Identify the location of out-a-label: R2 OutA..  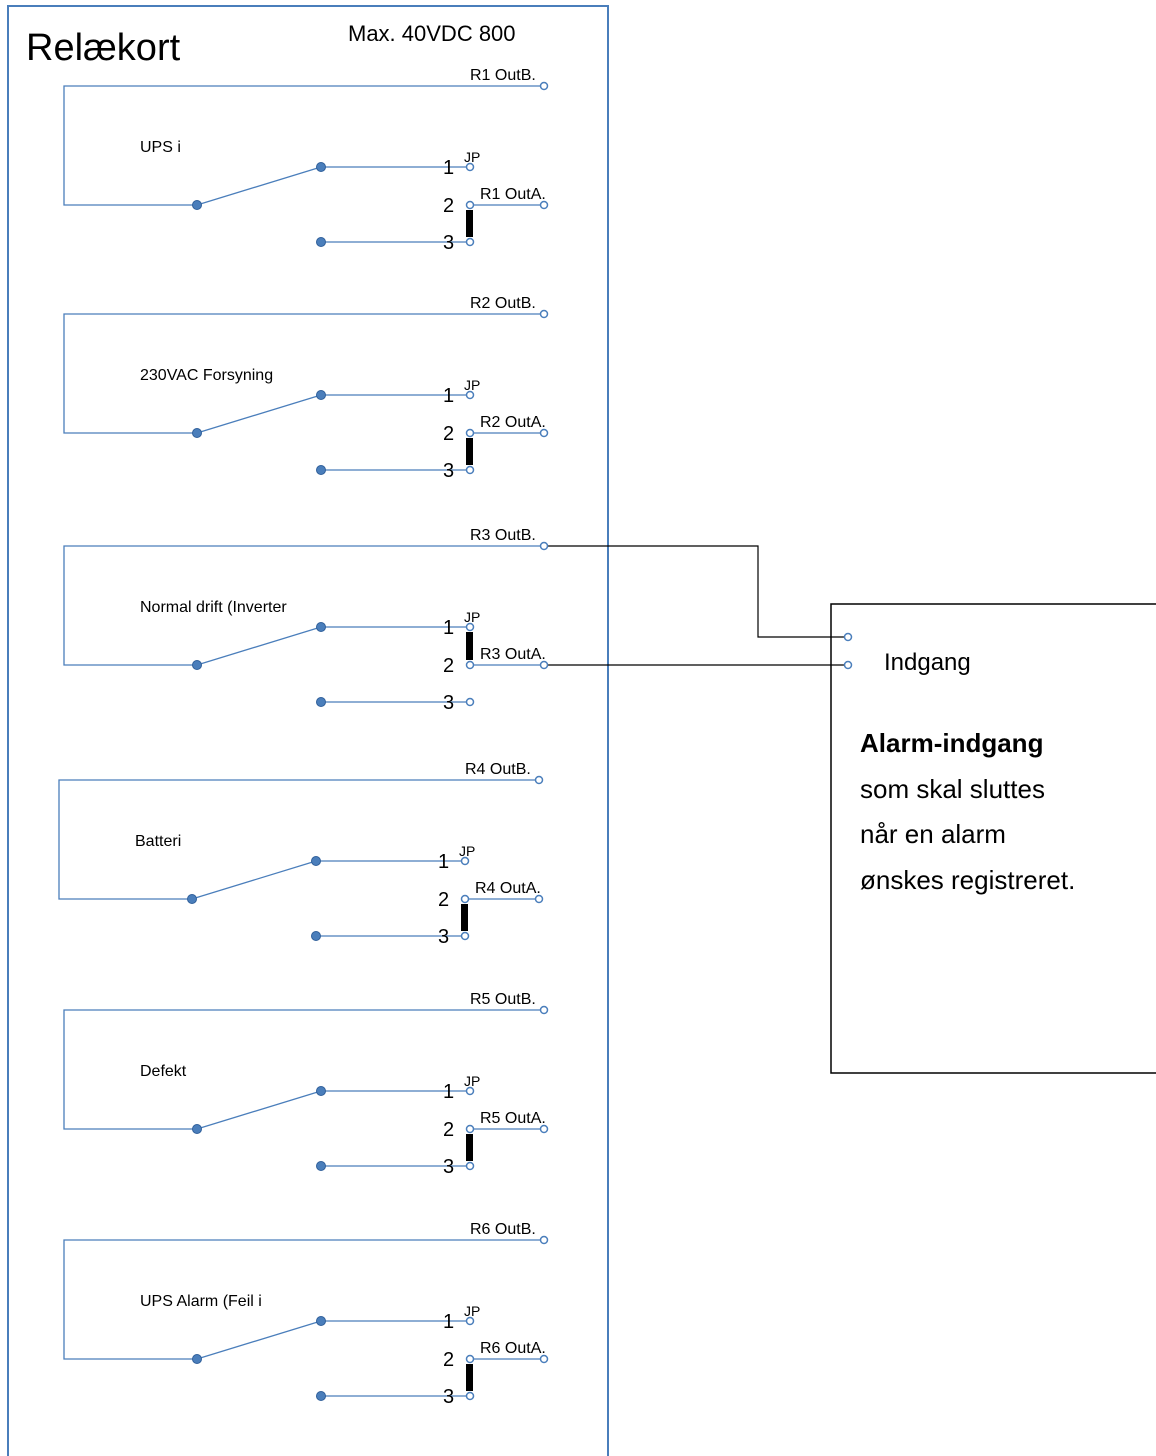
(513, 422).